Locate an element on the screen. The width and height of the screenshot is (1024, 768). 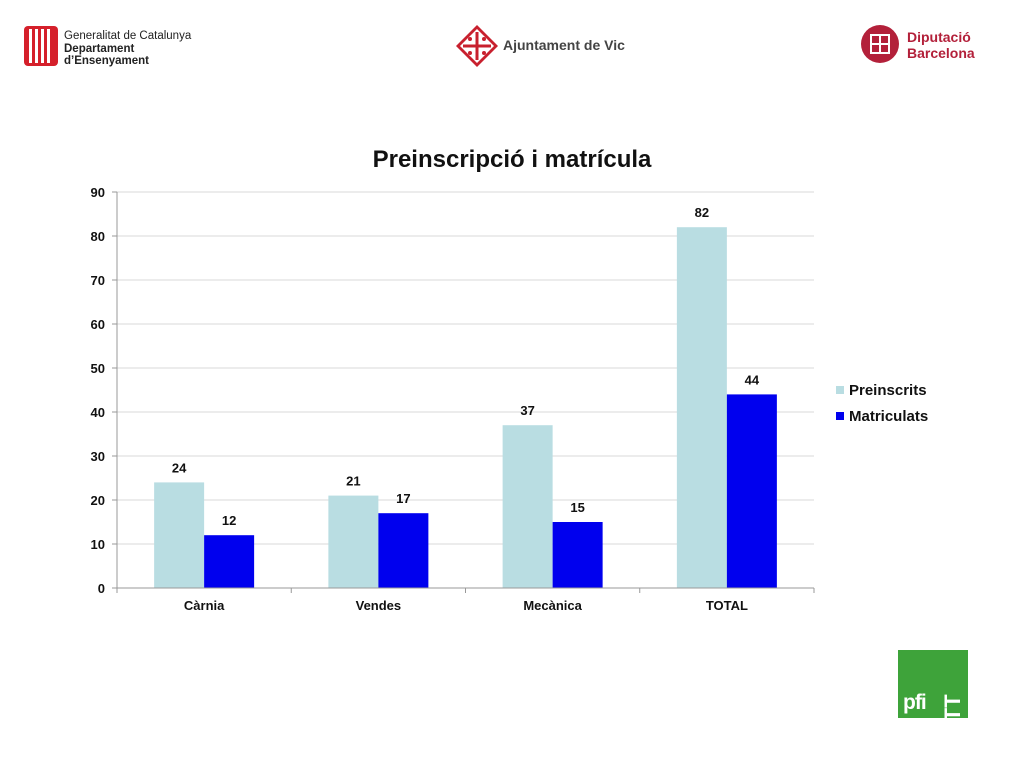
generalitat-emblem-icon is located at coordinates (41, 46).